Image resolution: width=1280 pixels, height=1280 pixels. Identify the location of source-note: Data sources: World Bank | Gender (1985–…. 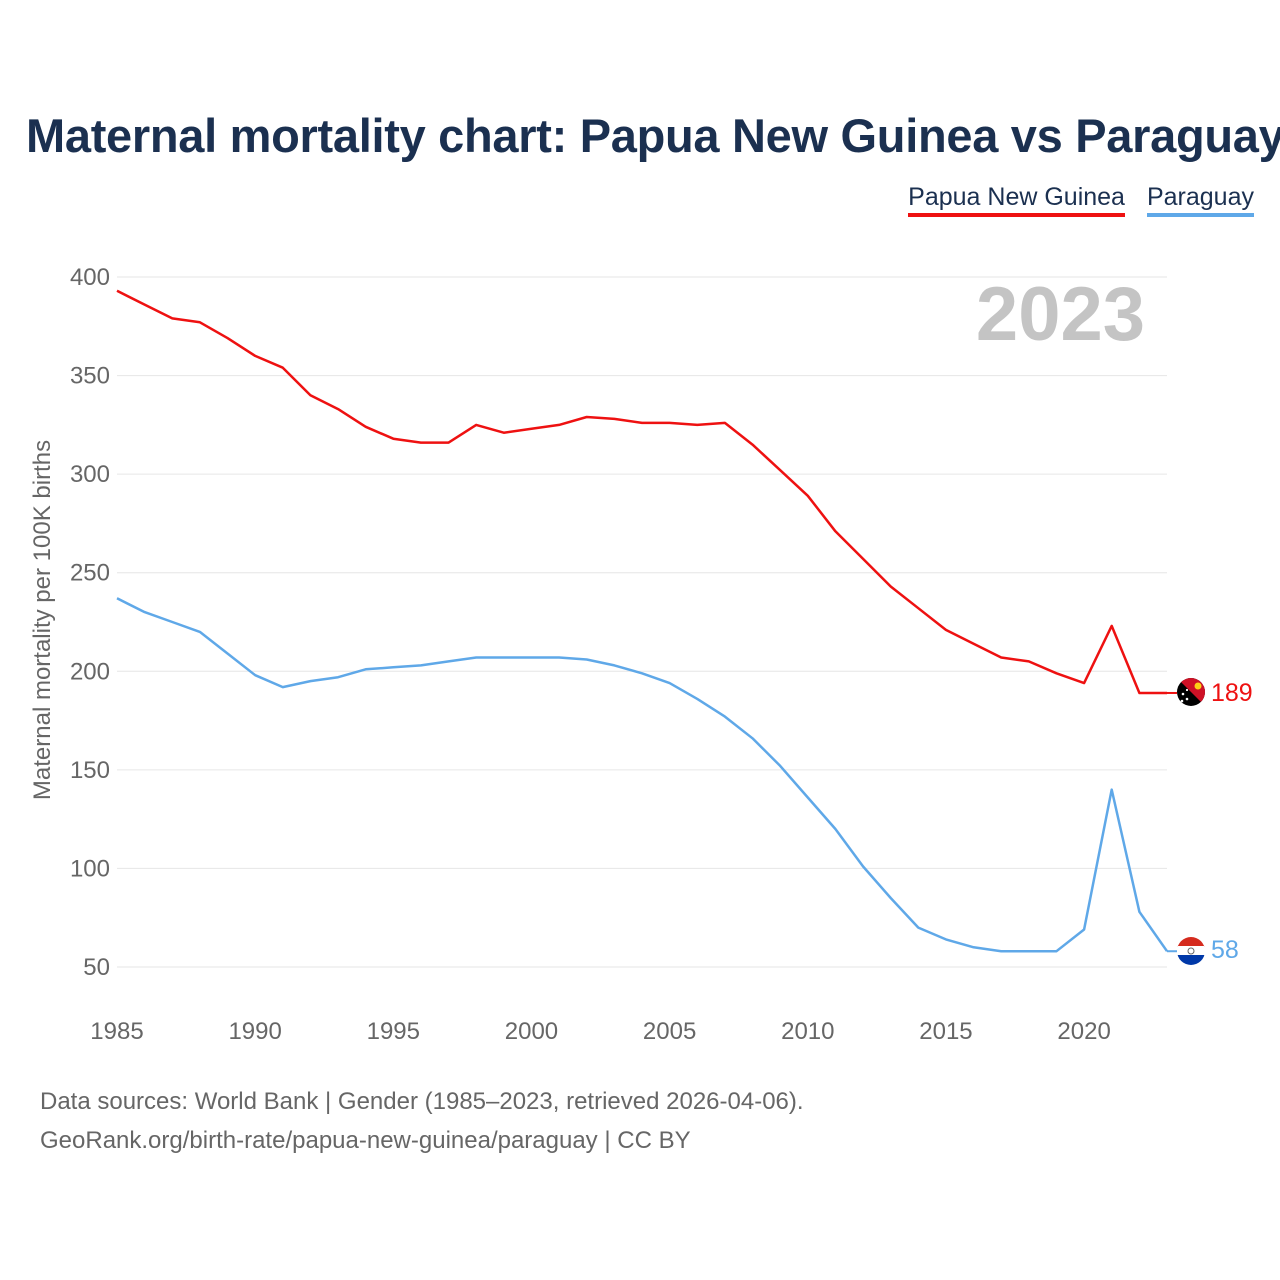
(422, 1101).